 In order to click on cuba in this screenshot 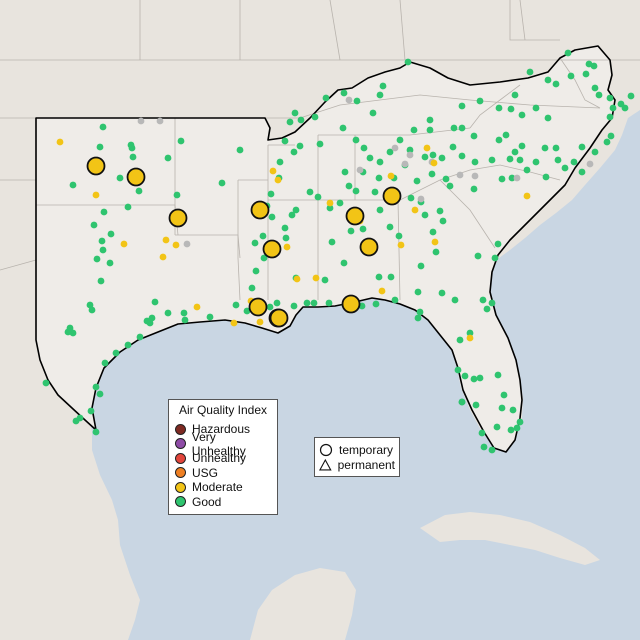, I will do `click(510, 538)`.